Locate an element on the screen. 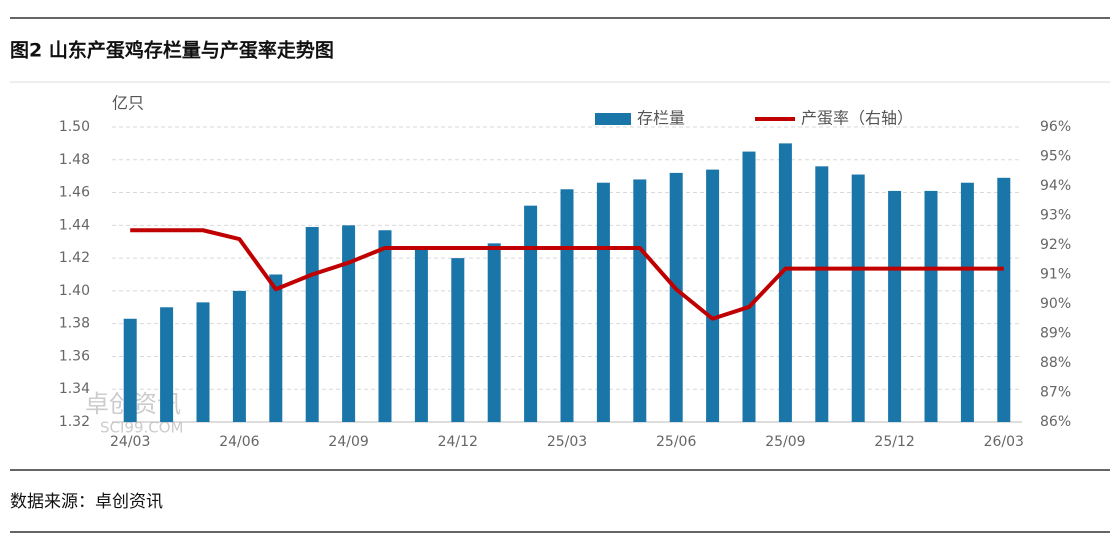 The width and height of the screenshot is (1120, 555). y2-tick-label: 88% is located at coordinates (1055, 363).